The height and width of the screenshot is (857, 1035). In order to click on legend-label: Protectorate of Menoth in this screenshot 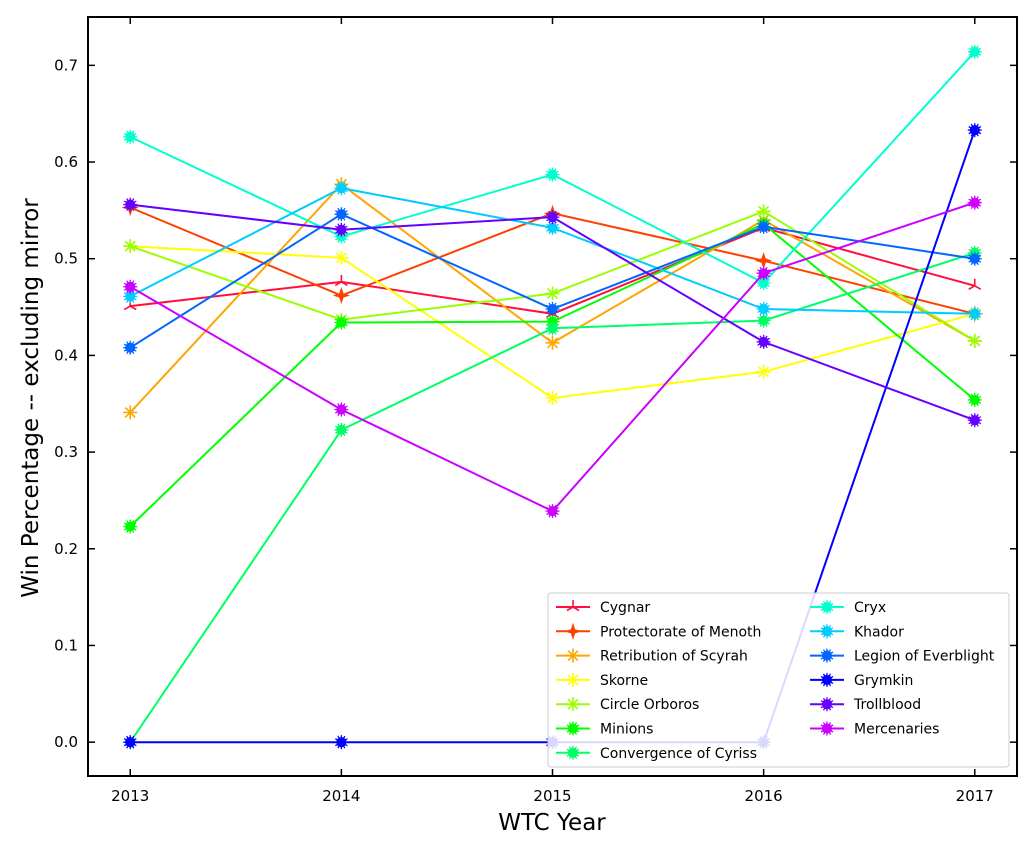, I will do `click(680, 632)`.